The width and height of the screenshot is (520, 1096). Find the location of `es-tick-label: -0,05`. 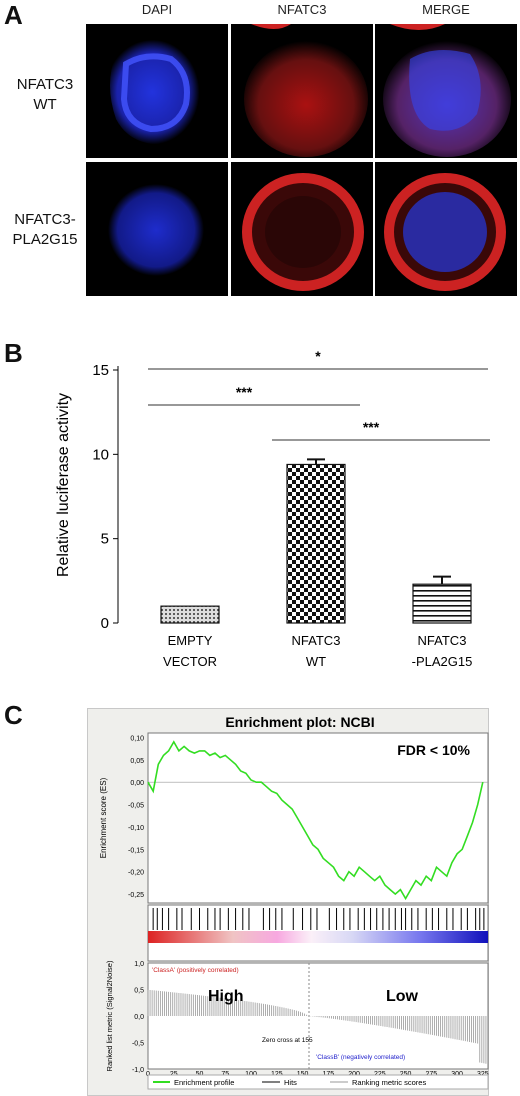

es-tick-label: -0,05 is located at coordinates (136, 806).